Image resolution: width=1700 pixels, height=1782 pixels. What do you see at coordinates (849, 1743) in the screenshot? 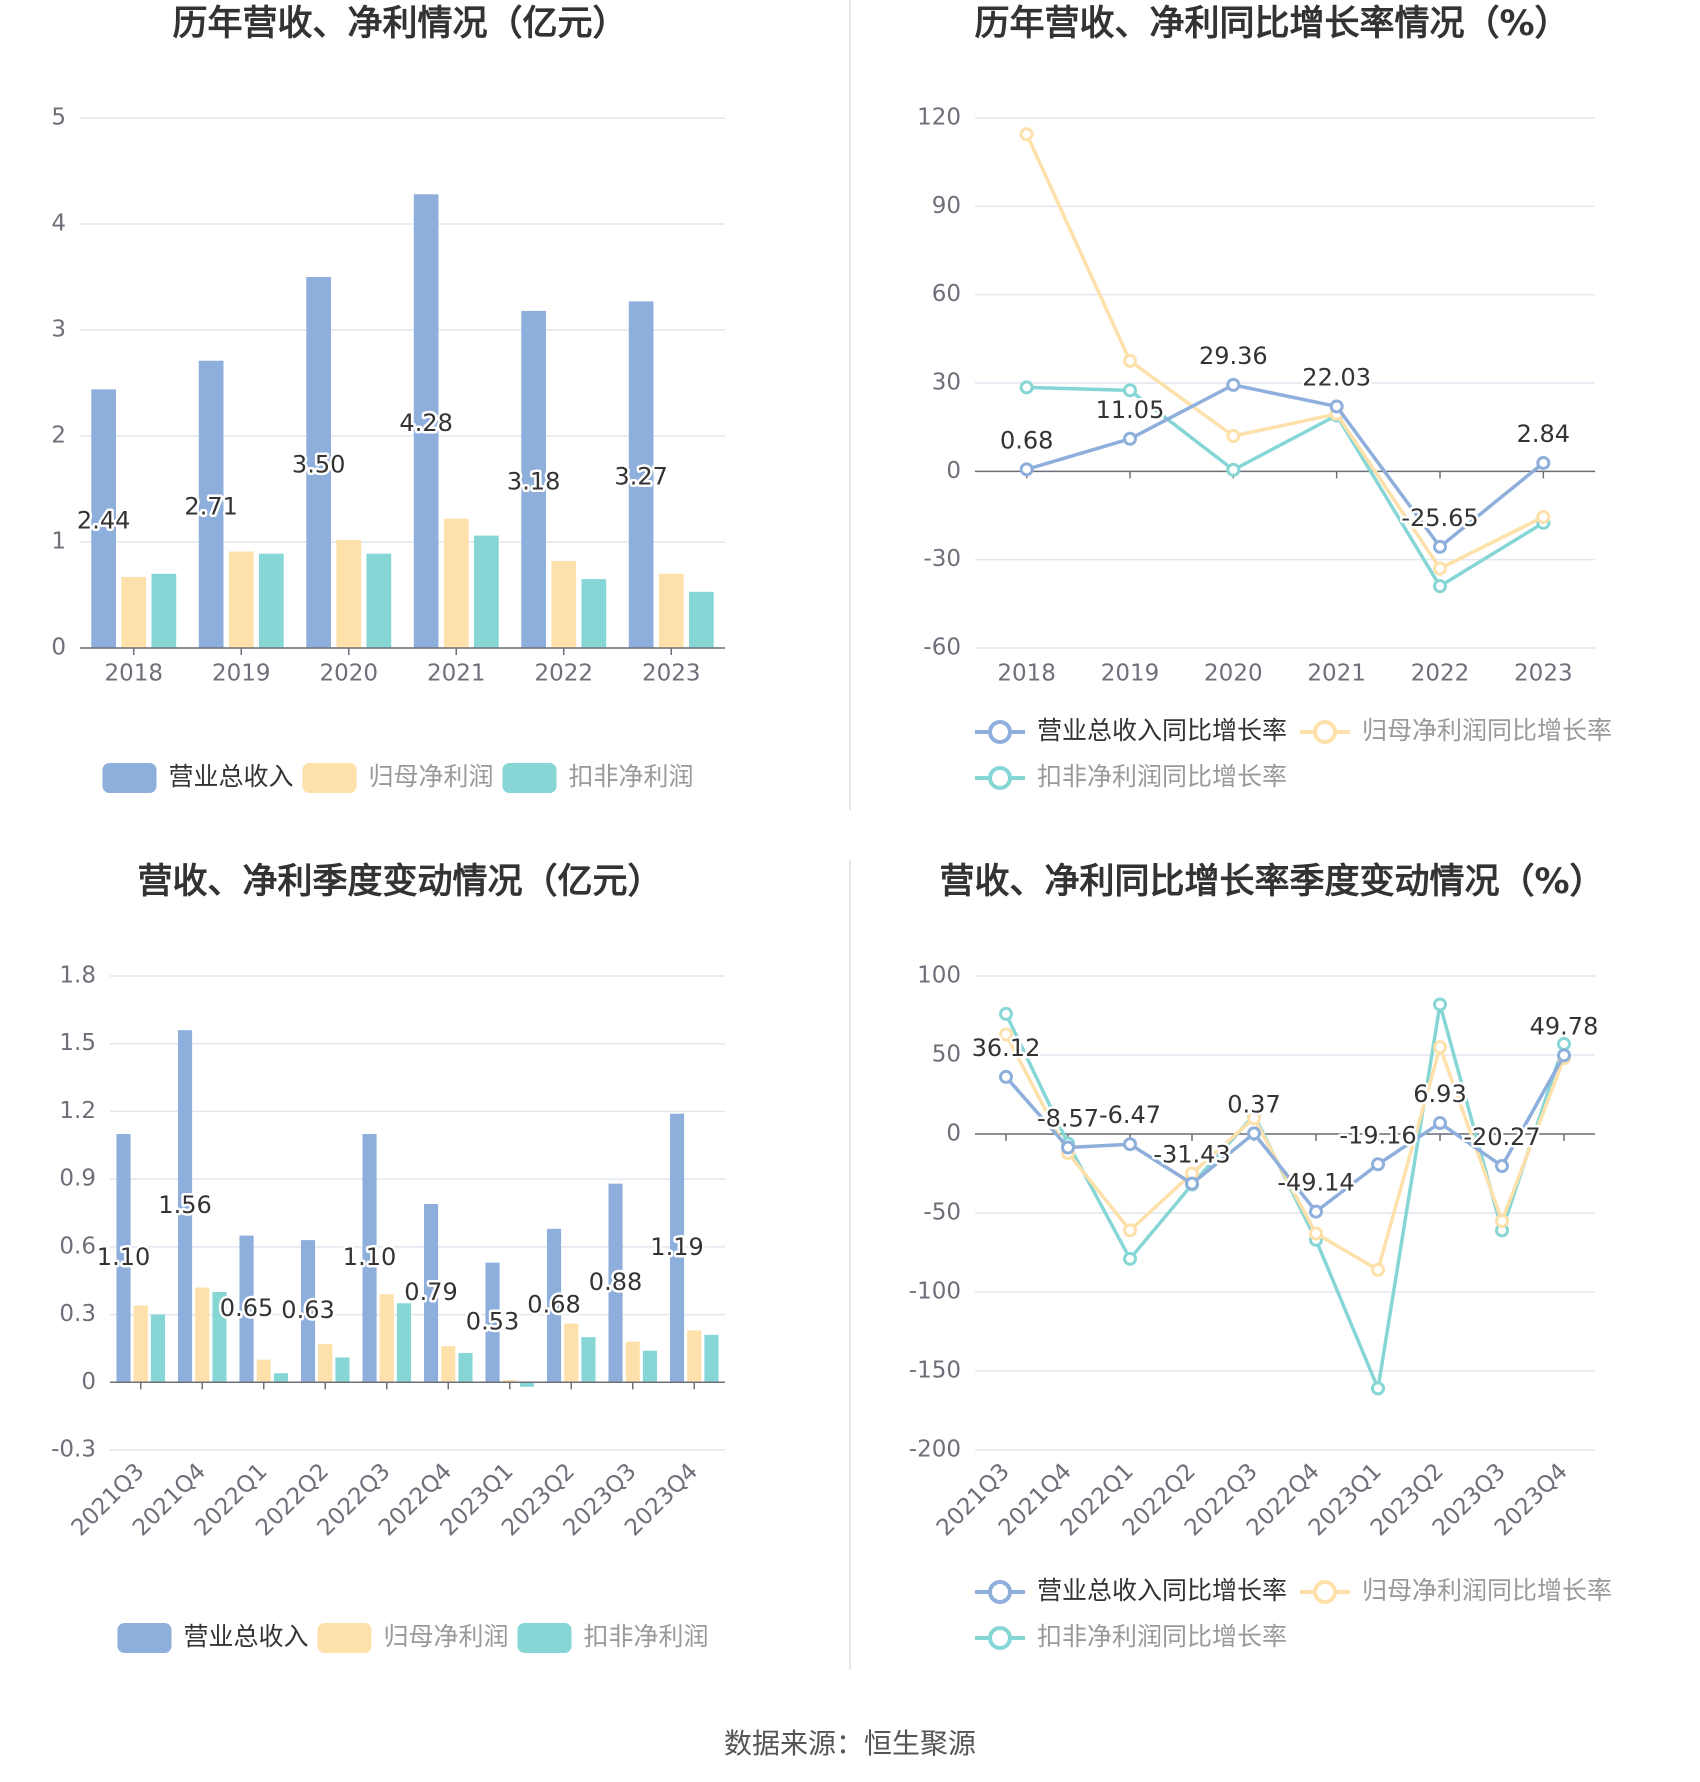
I see `data-source-note: 数据来源：恒生聚源` at bounding box center [849, 1743].